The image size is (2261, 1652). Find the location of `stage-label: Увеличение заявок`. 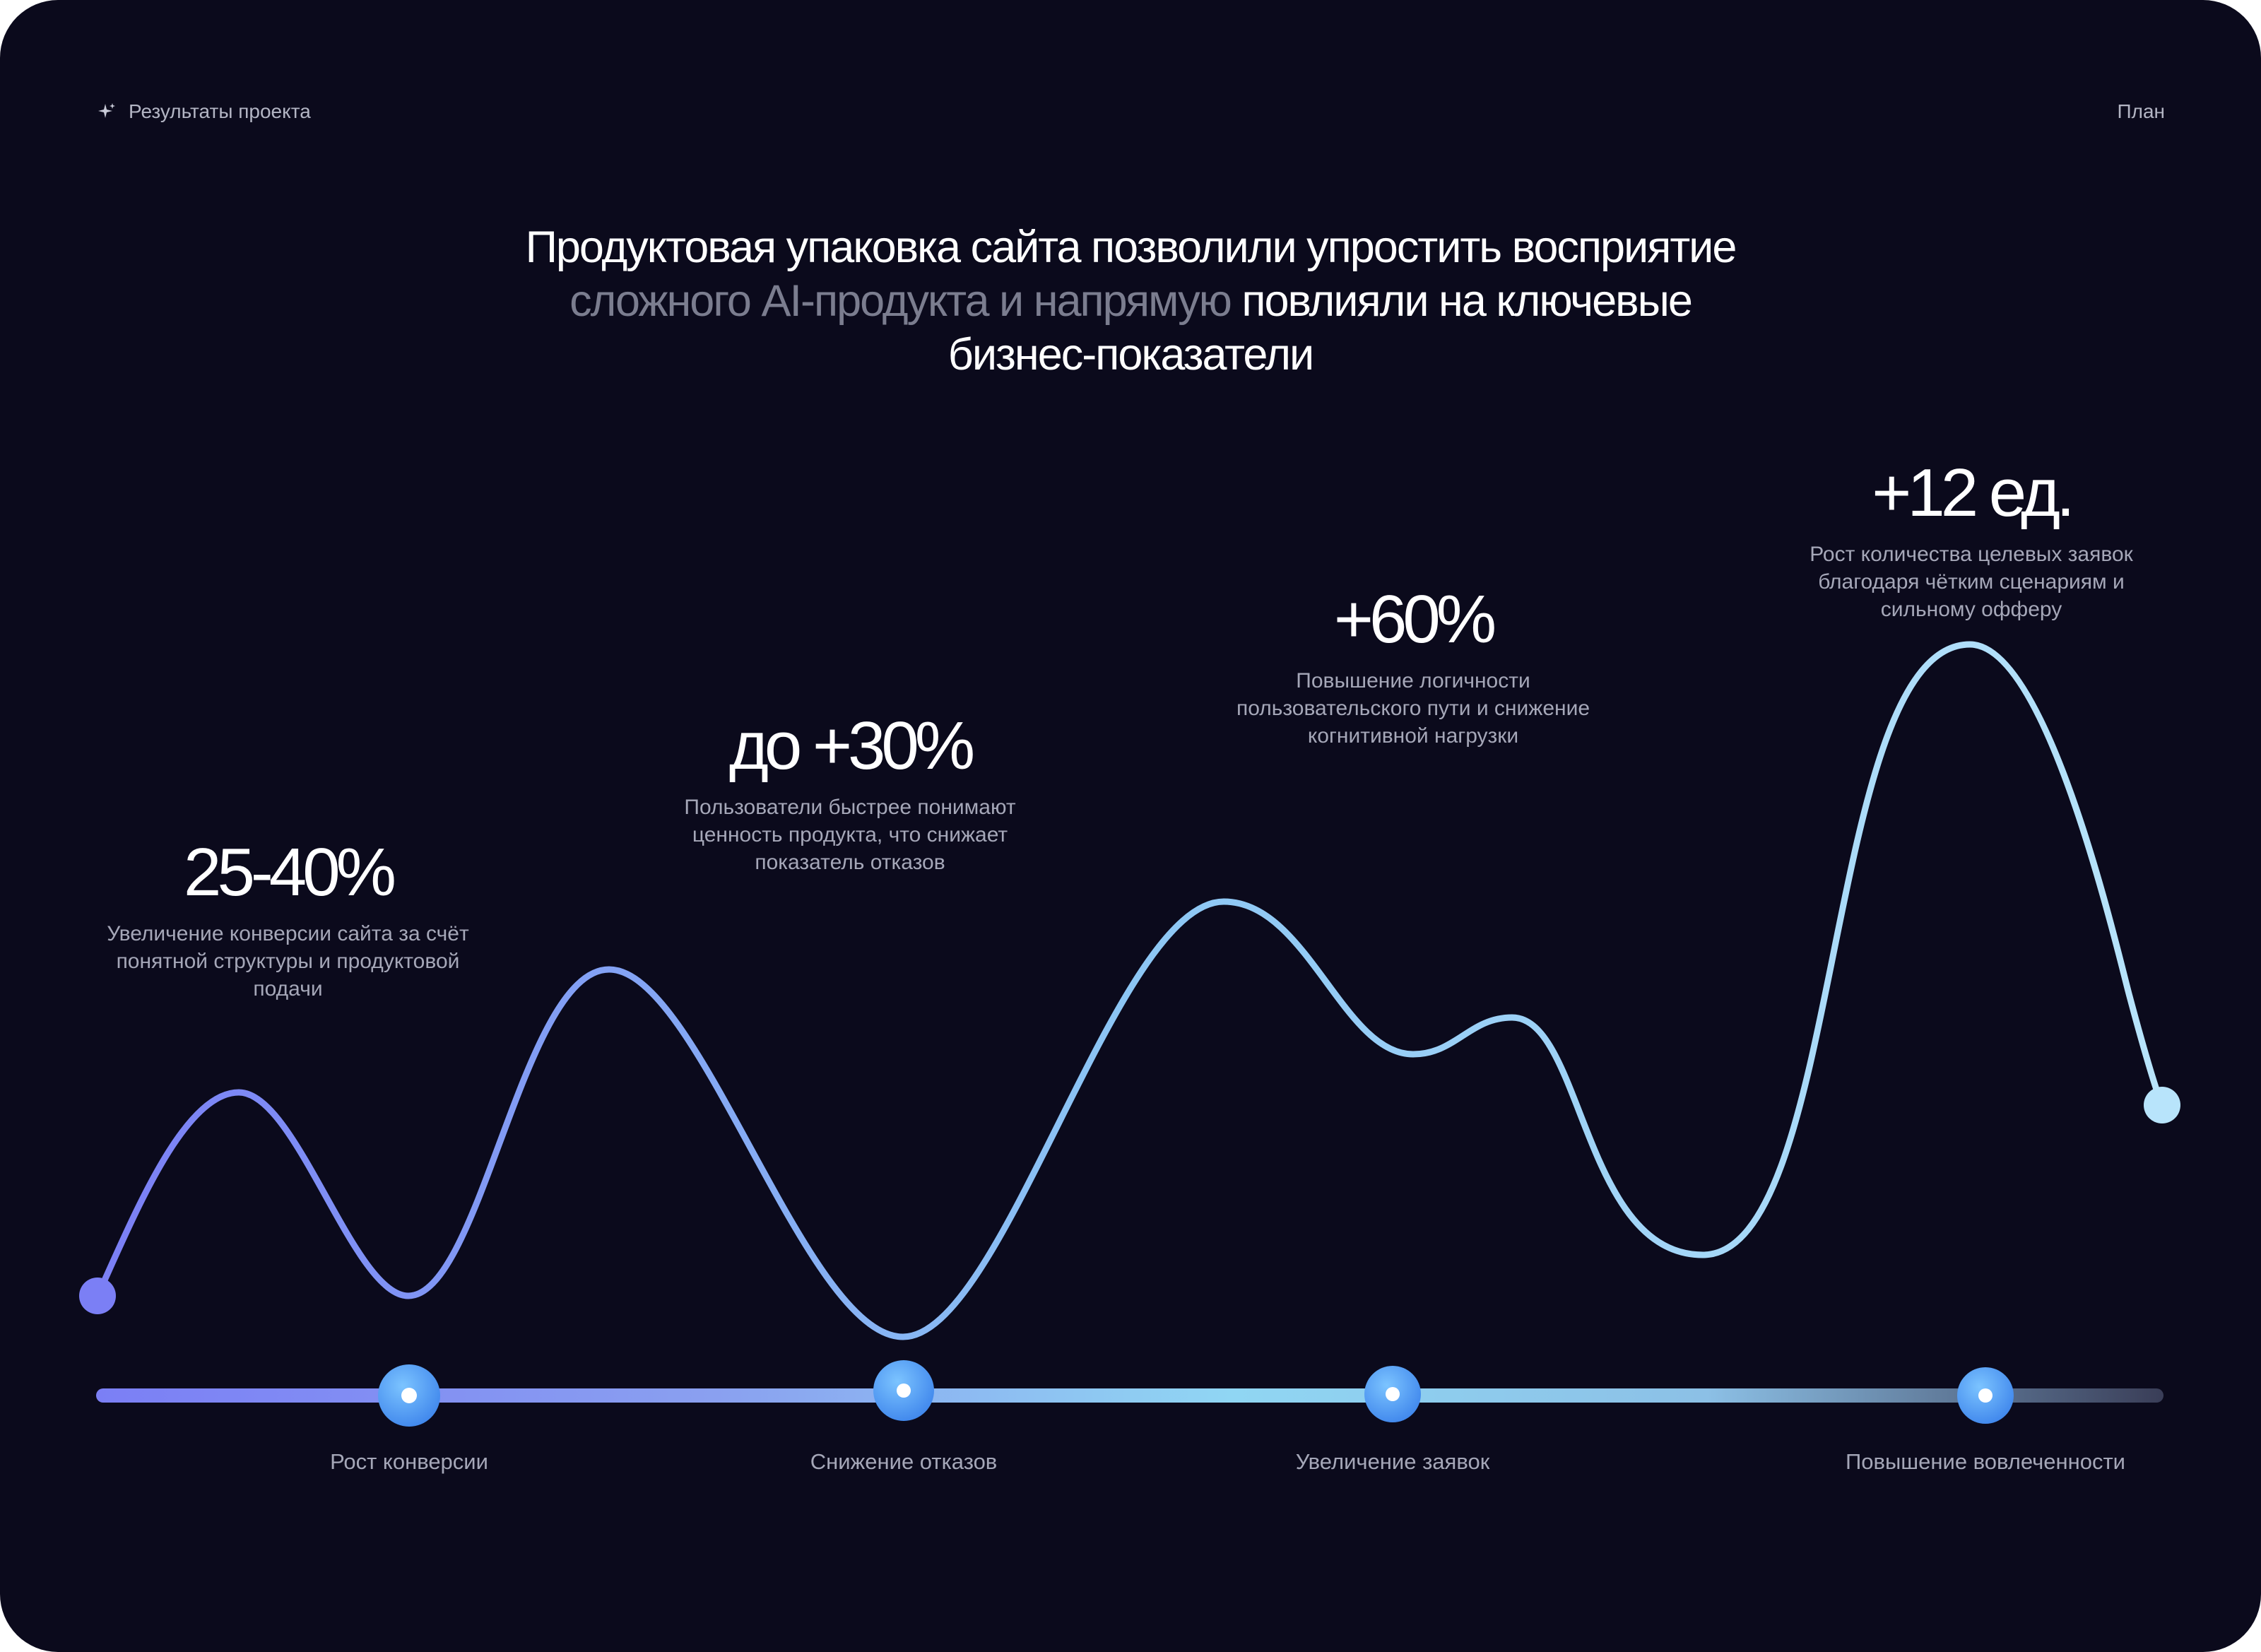

stage-label: Увеличение заявок is located at coordinates (1392, 1461).